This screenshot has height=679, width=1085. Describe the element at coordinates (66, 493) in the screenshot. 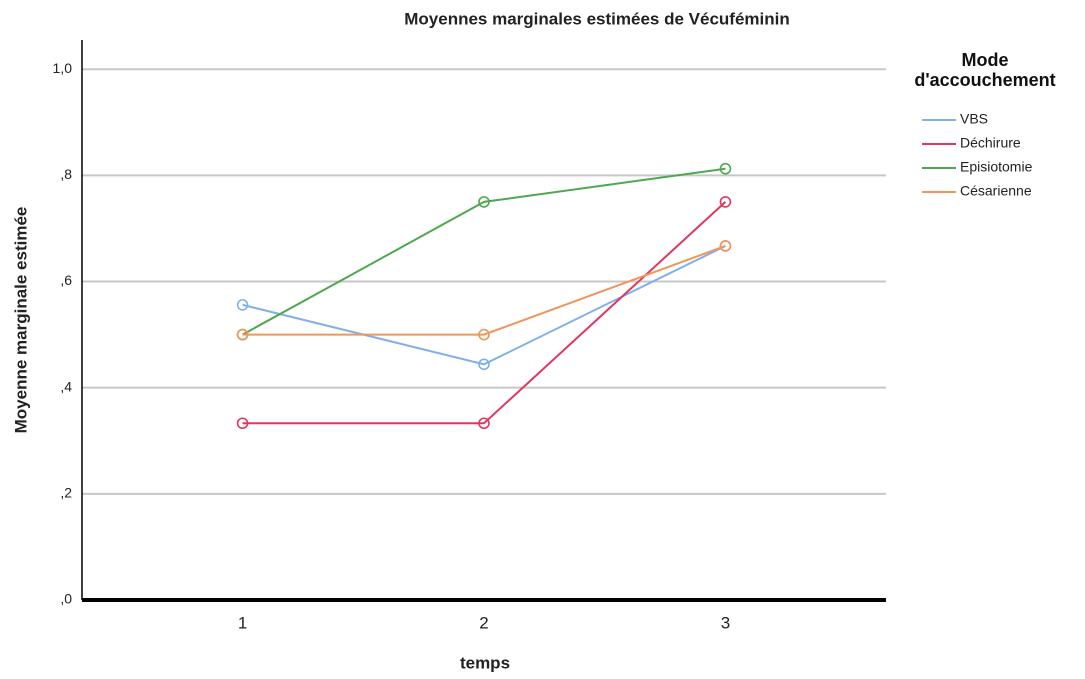

I see `y-tick-label: ,2` at that location.